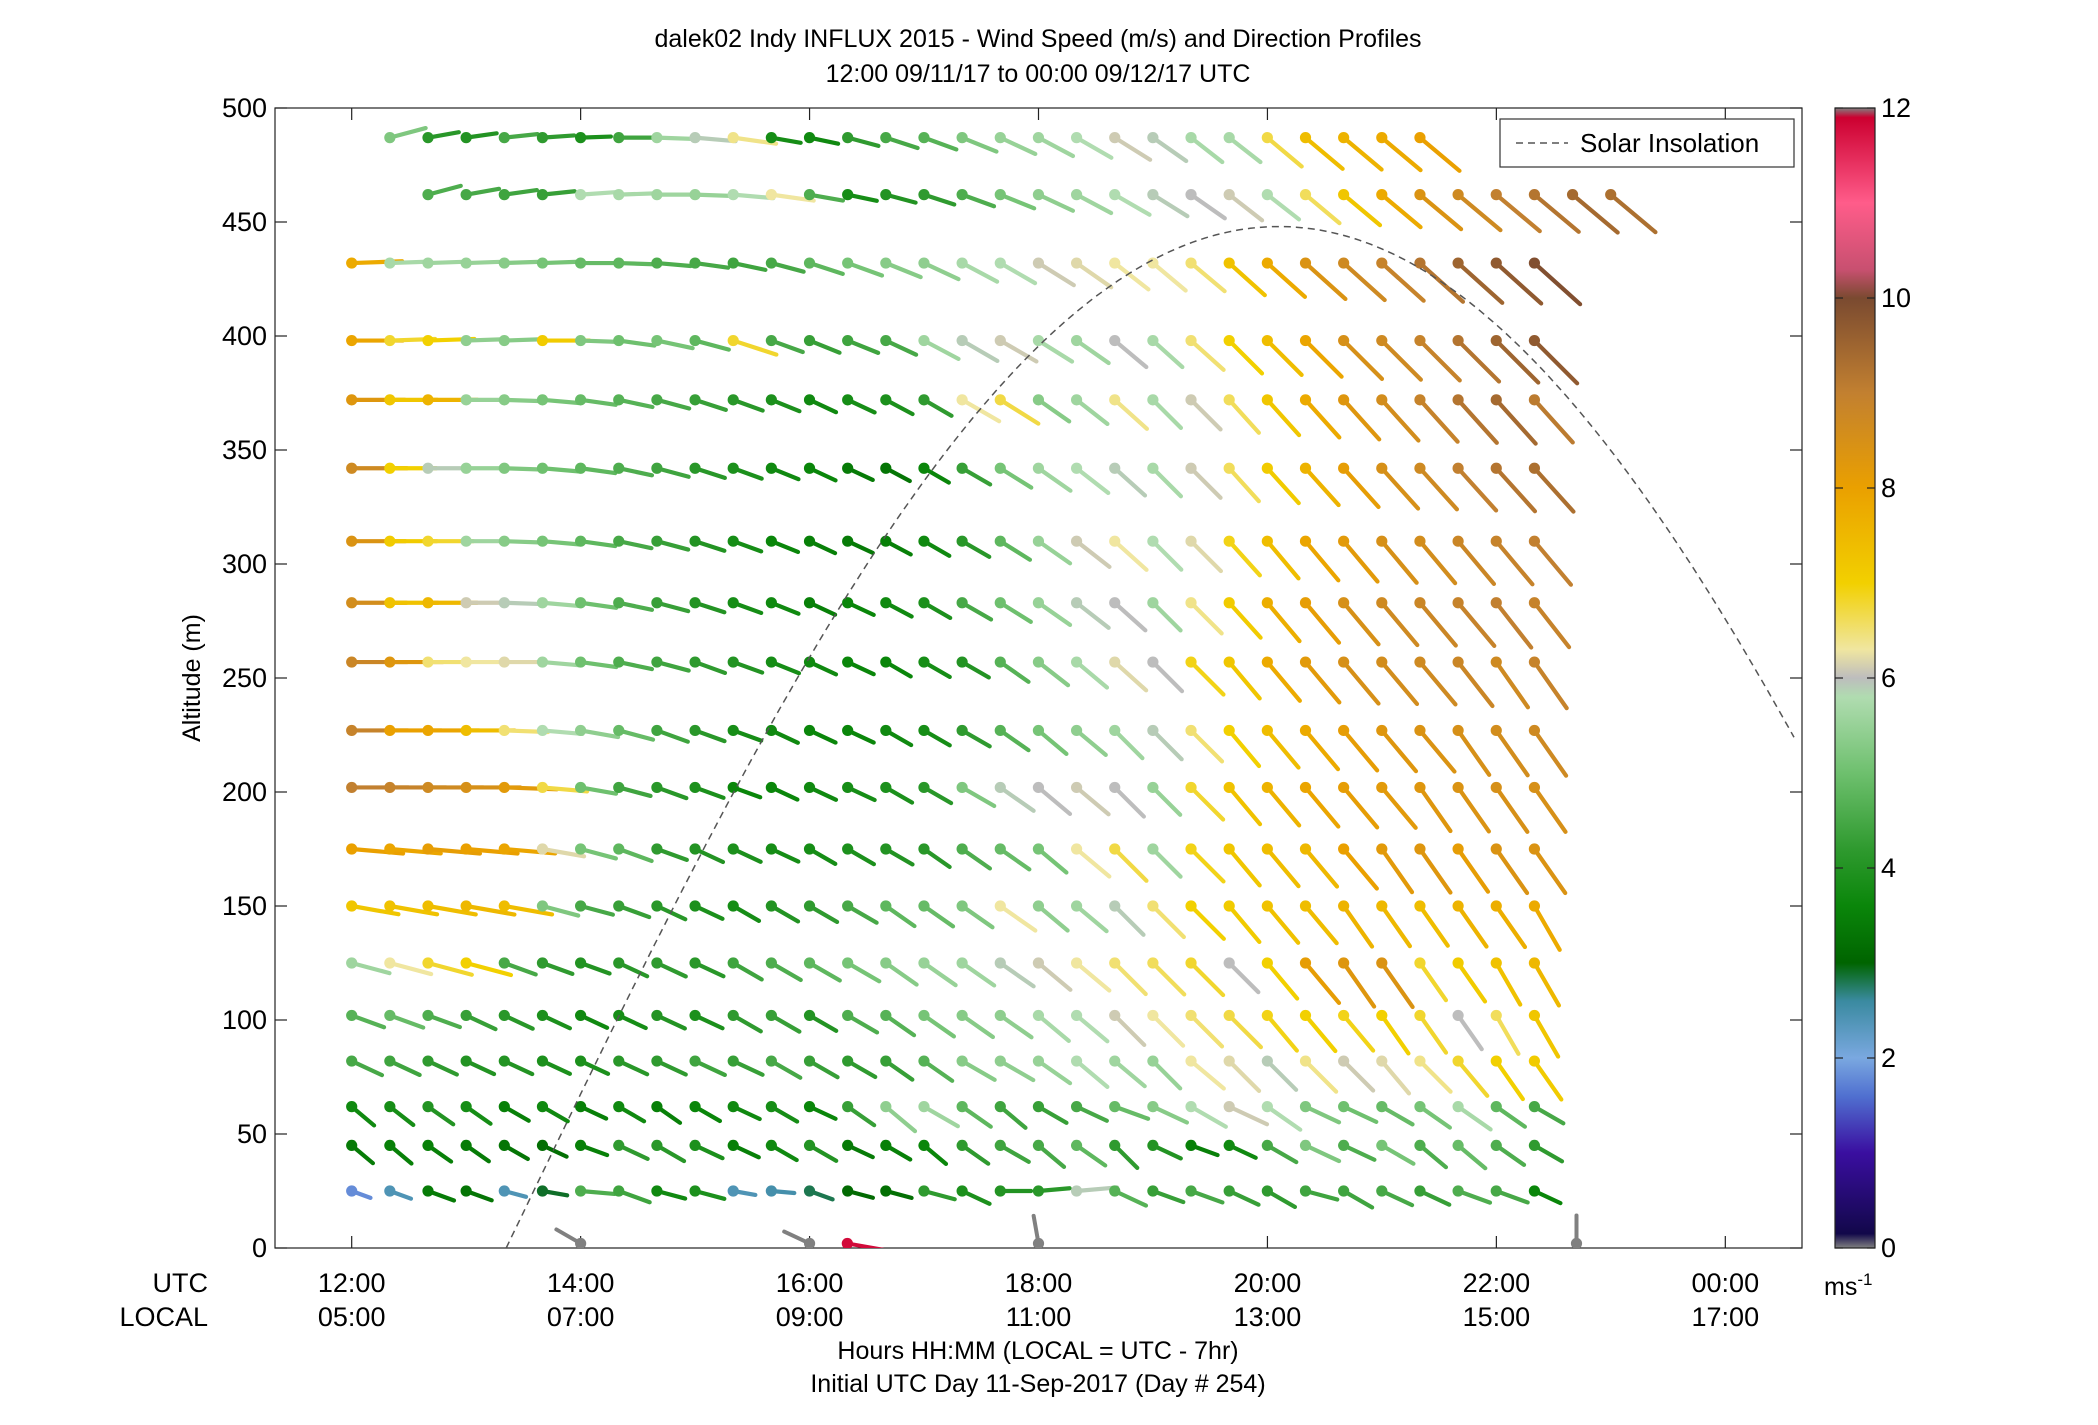 The height and width of the screenshot is (1425, 2098). Describe the element at coordinates (1888, 1248) in the screenshot. I see `colorbar-tick-label: 0` at that location.